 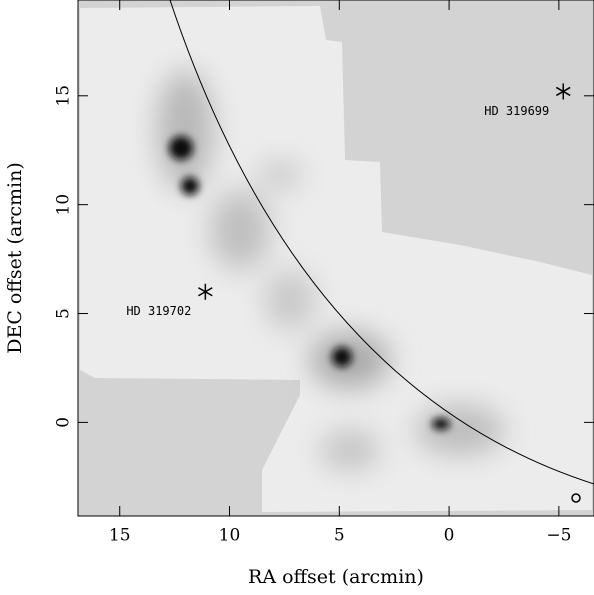 I want to click on star-label: HD 319699, so click(x=516, y=111).